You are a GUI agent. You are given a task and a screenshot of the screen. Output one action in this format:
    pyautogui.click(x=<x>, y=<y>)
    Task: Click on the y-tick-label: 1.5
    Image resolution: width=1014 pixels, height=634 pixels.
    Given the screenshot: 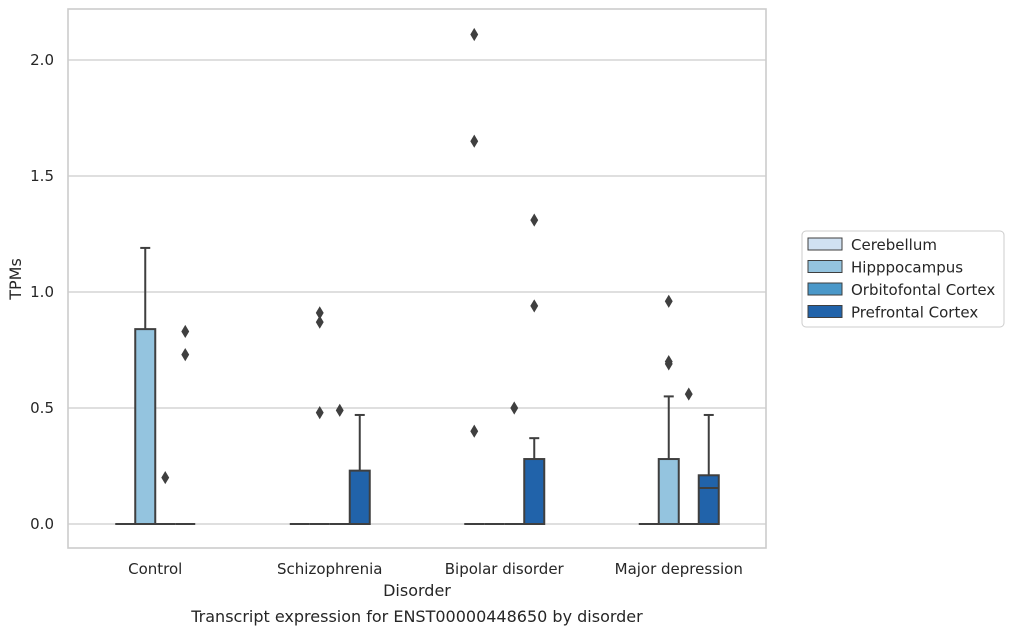 What is the action you would take?
    pyautogui.click(x=42, y=176)
    